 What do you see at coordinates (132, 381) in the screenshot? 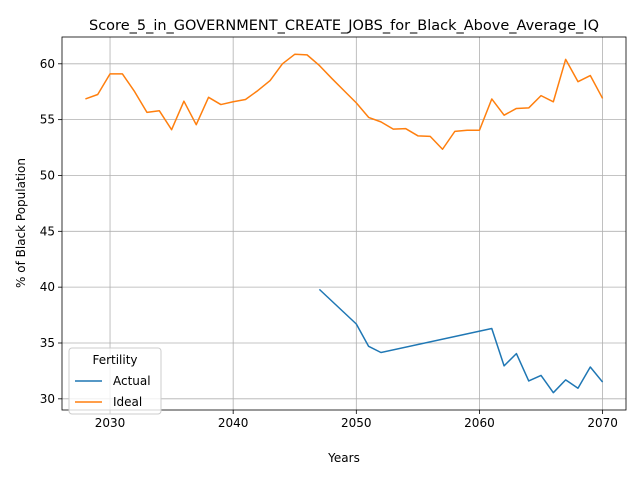
I see `legend-label-actual: Actual` at bounding box center [132, 381].